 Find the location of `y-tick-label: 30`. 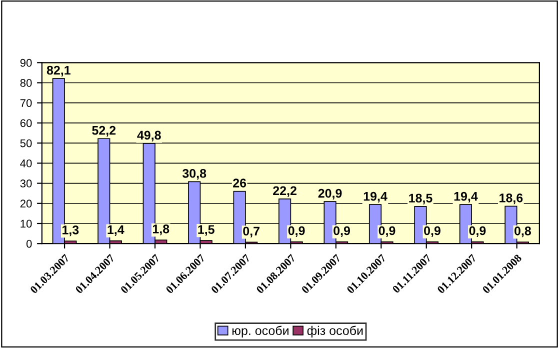

y-tick-label: 30 is located at coordinates (26, 184).